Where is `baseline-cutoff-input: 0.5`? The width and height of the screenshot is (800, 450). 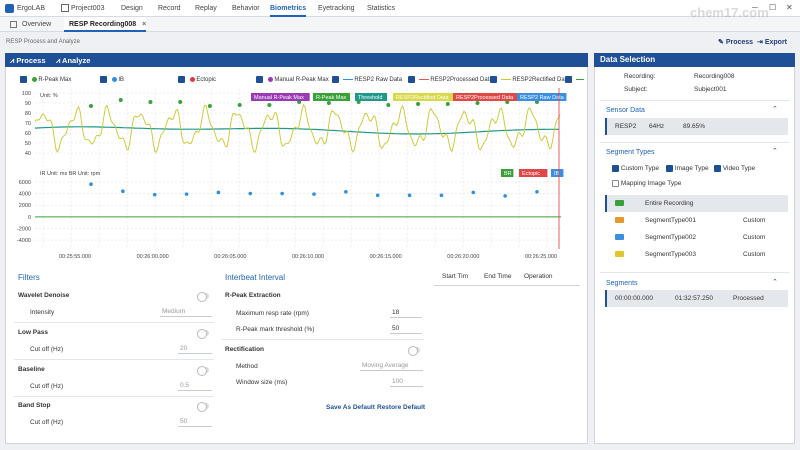 baseline-cutoff-input: 0.5 is located at coordinates (195, 385).